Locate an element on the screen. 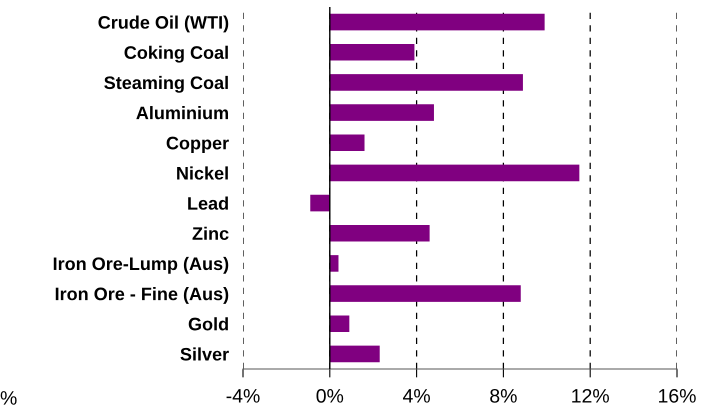  y-tick-label: Zinc is located at coordinates (210, 233).